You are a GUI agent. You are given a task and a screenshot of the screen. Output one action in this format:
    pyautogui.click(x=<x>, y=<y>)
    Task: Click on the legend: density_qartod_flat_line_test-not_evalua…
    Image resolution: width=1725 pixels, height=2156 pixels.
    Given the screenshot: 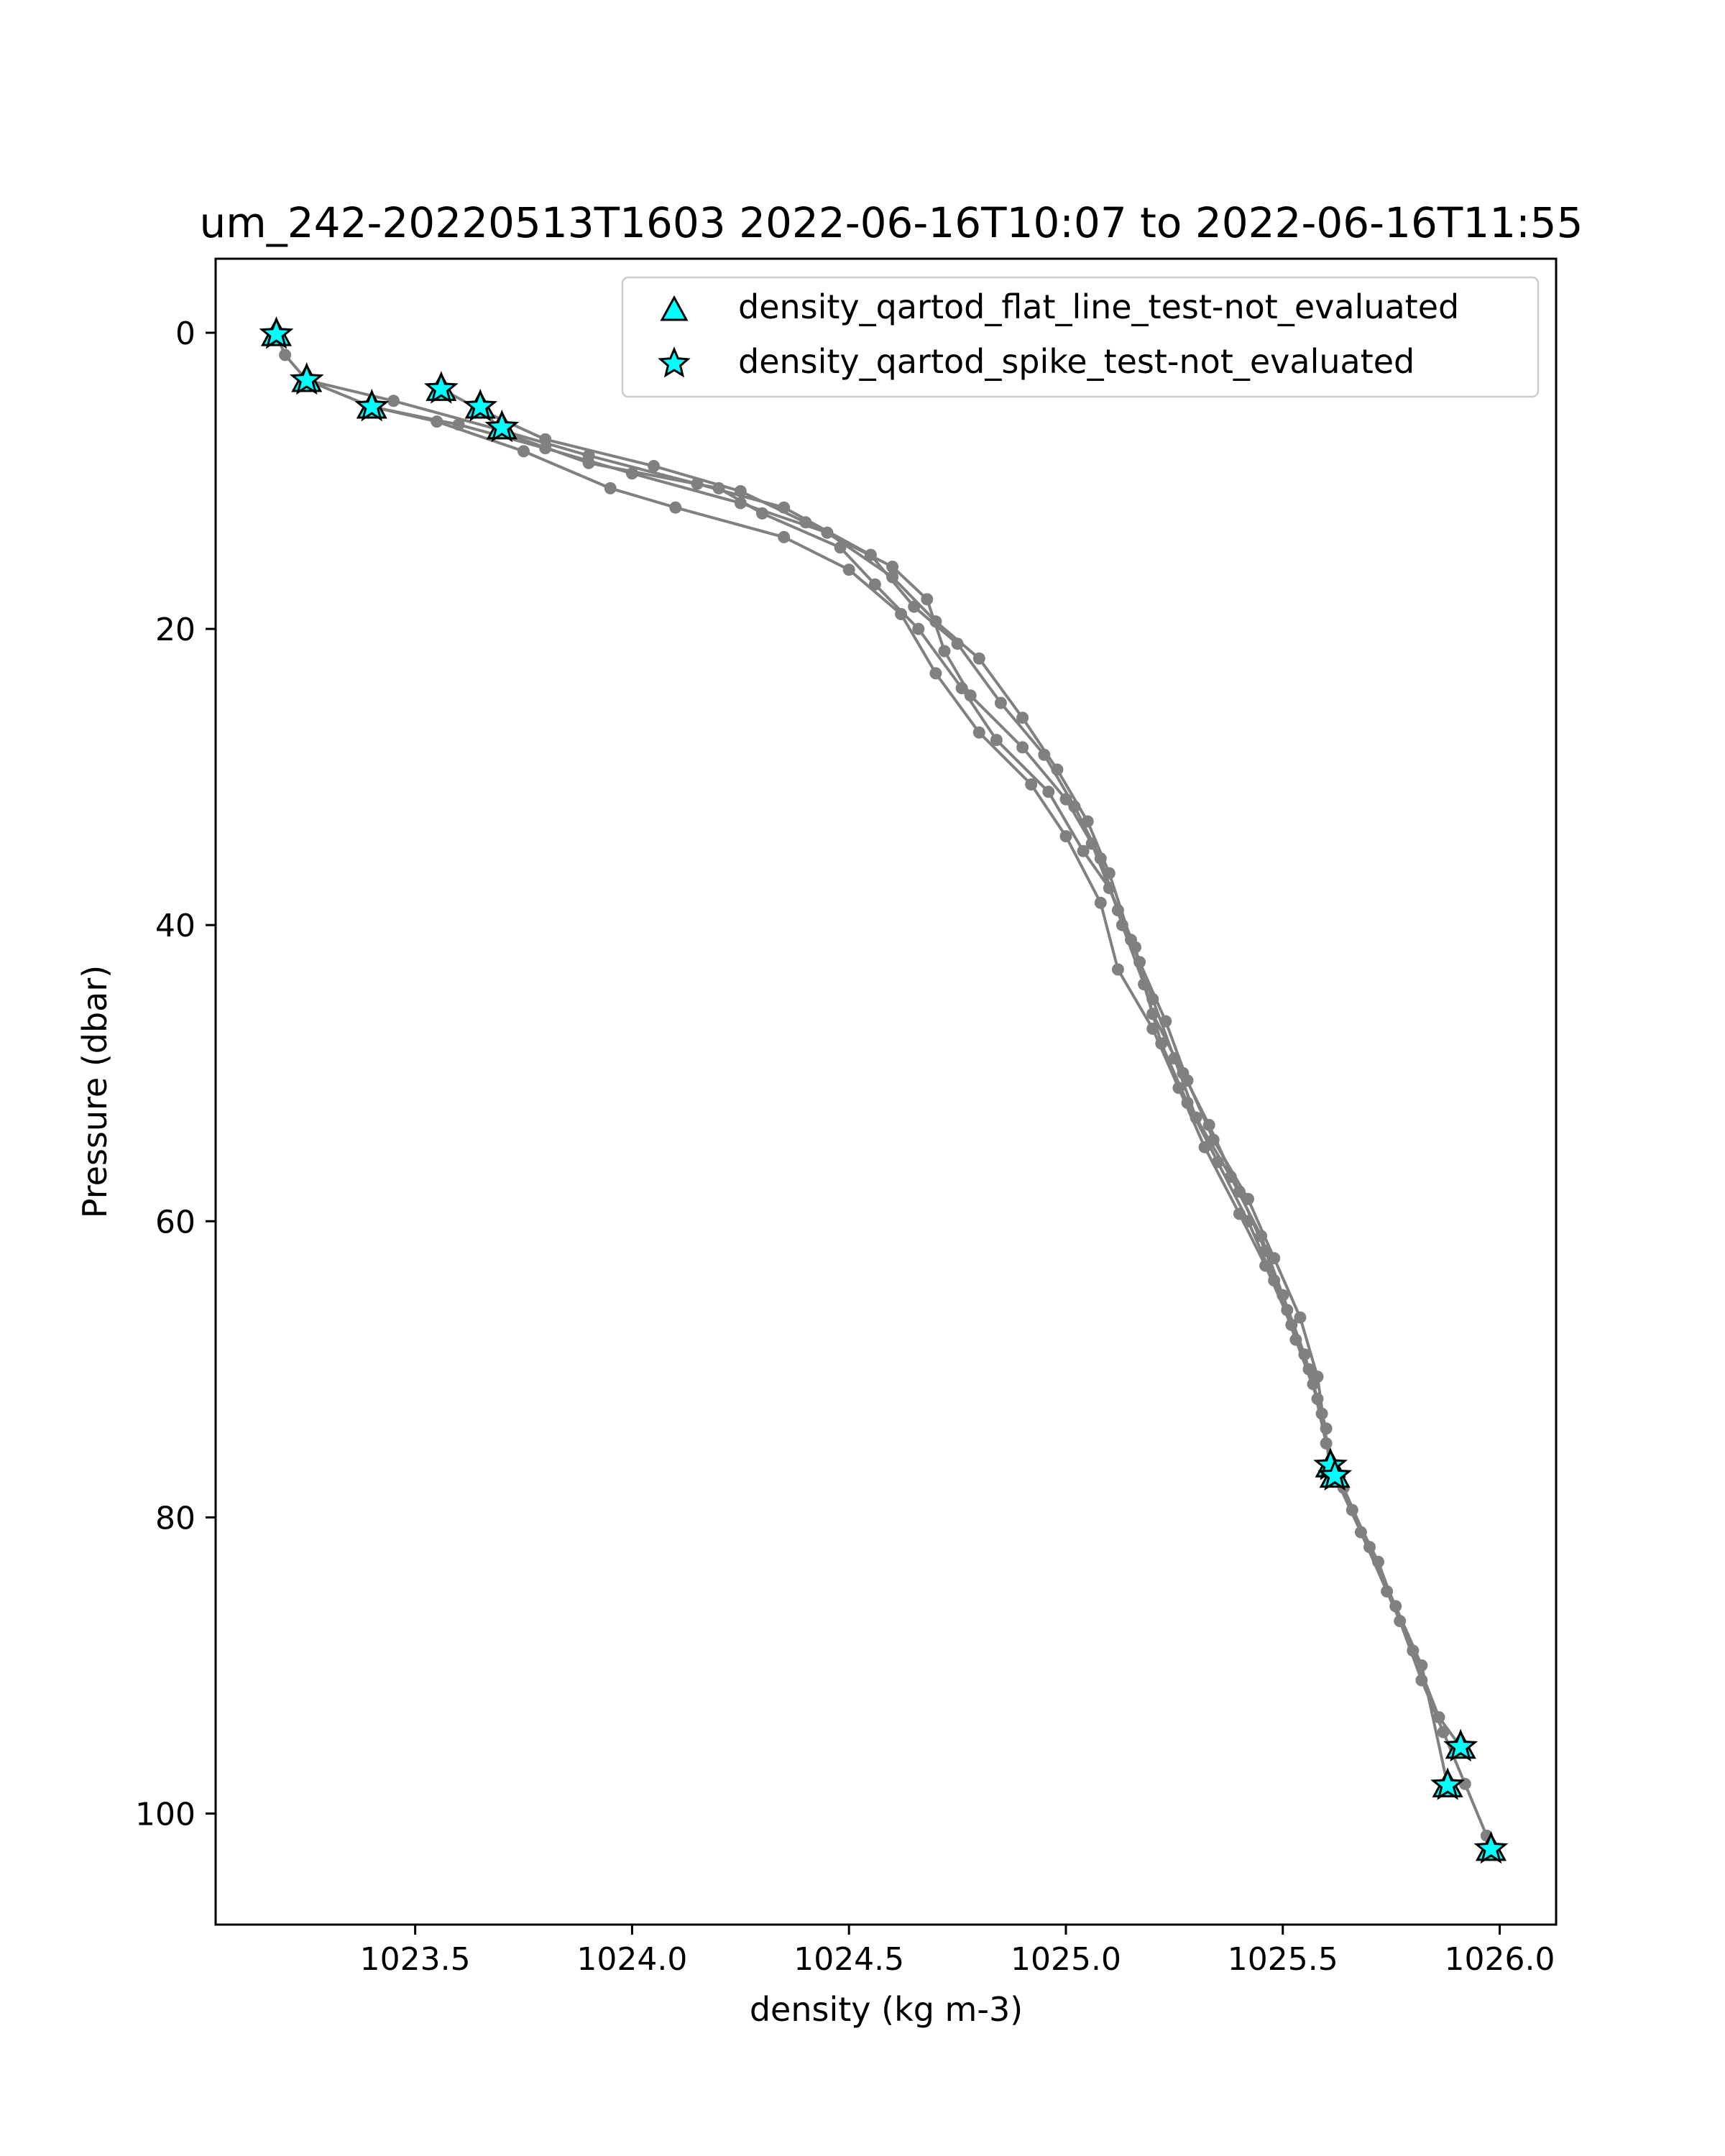 What is the action you would take?
    pyautogui.click(x=1080, y=337)
    